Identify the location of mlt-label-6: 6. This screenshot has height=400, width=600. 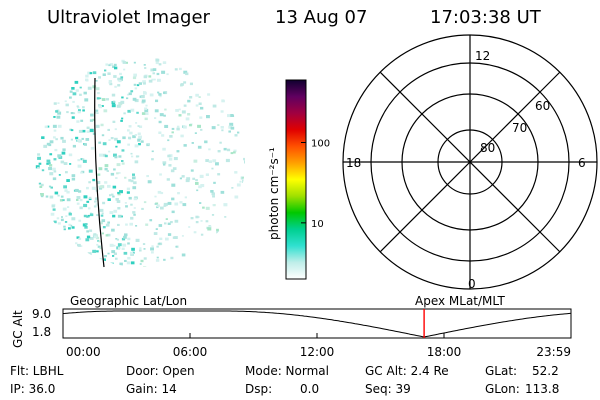
(582, 163).